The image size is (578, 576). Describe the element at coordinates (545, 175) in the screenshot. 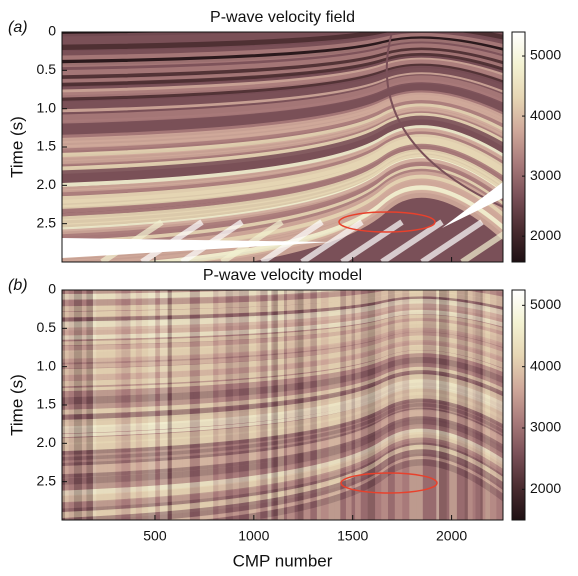

I see `colorbar-tick-label: 3000` at that location.